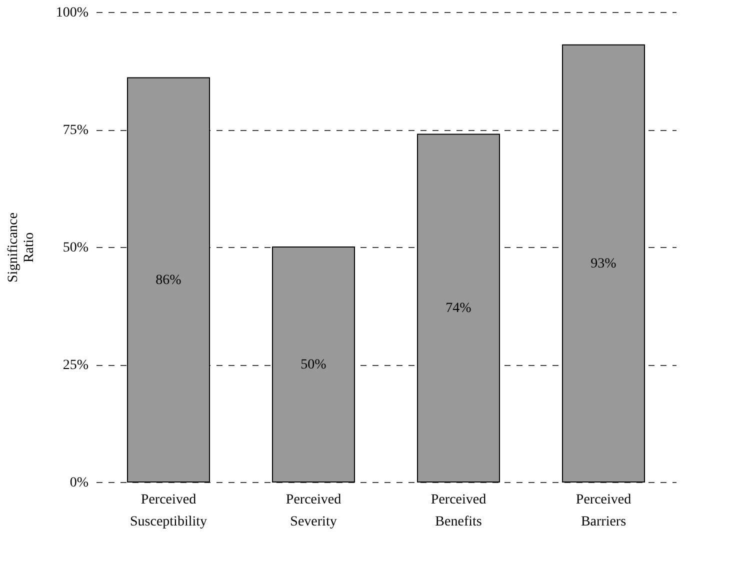 Image resolution: width=734 pixels, height=588 pixels. What do you see at coordinates (72, 13) in the screenshot?
I see `y-tick-label: 100%` at bounding box center [72, 13].